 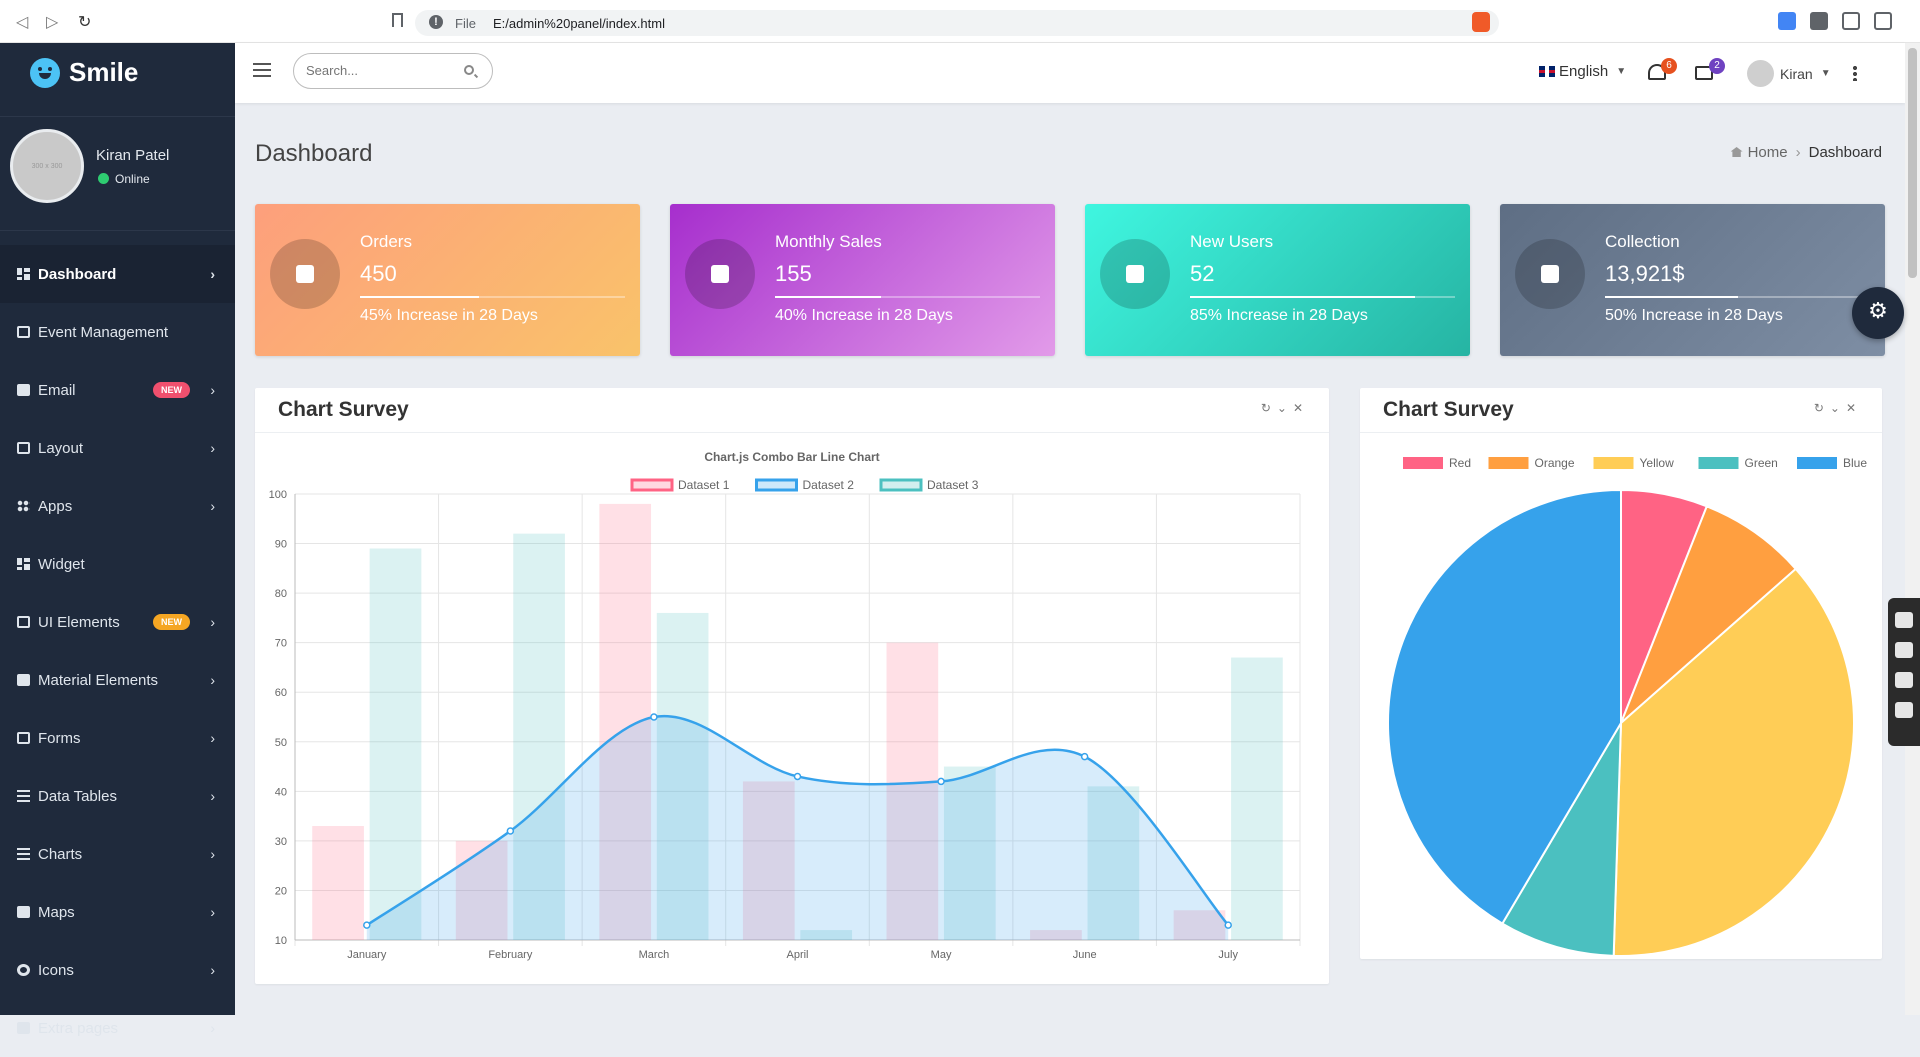 I want to click on sidebar-item-forms: Forms ›, so click(x=117, y=738).